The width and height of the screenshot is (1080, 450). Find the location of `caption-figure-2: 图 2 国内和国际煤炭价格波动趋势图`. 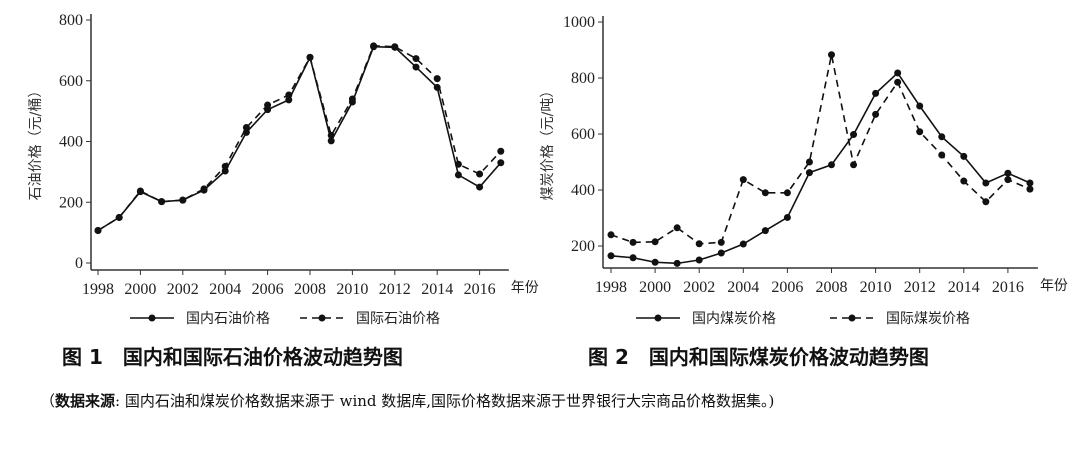

caption-figure-2: 图 2 国内和国际煤炭价格波动趋势图 is located at coordinates (758, 357).